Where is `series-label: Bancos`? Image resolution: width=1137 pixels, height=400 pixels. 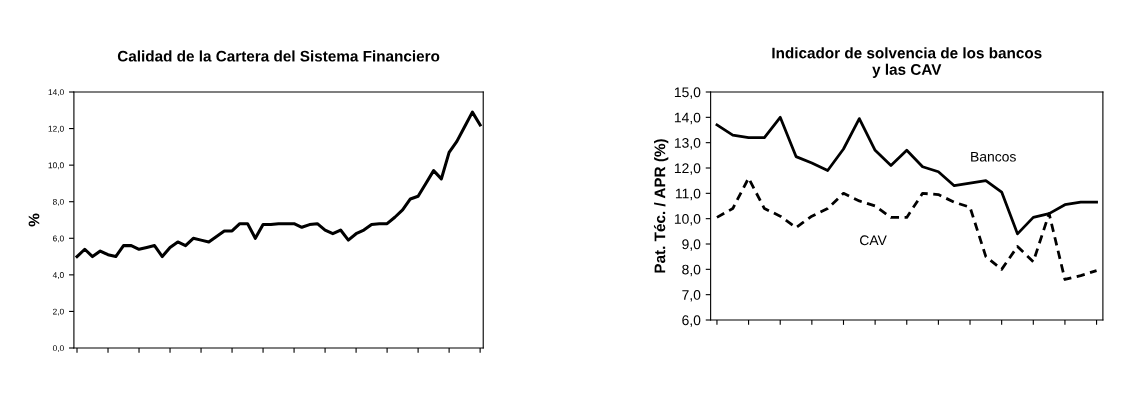 series-label: Bancos is located at coordinates (993, 156).